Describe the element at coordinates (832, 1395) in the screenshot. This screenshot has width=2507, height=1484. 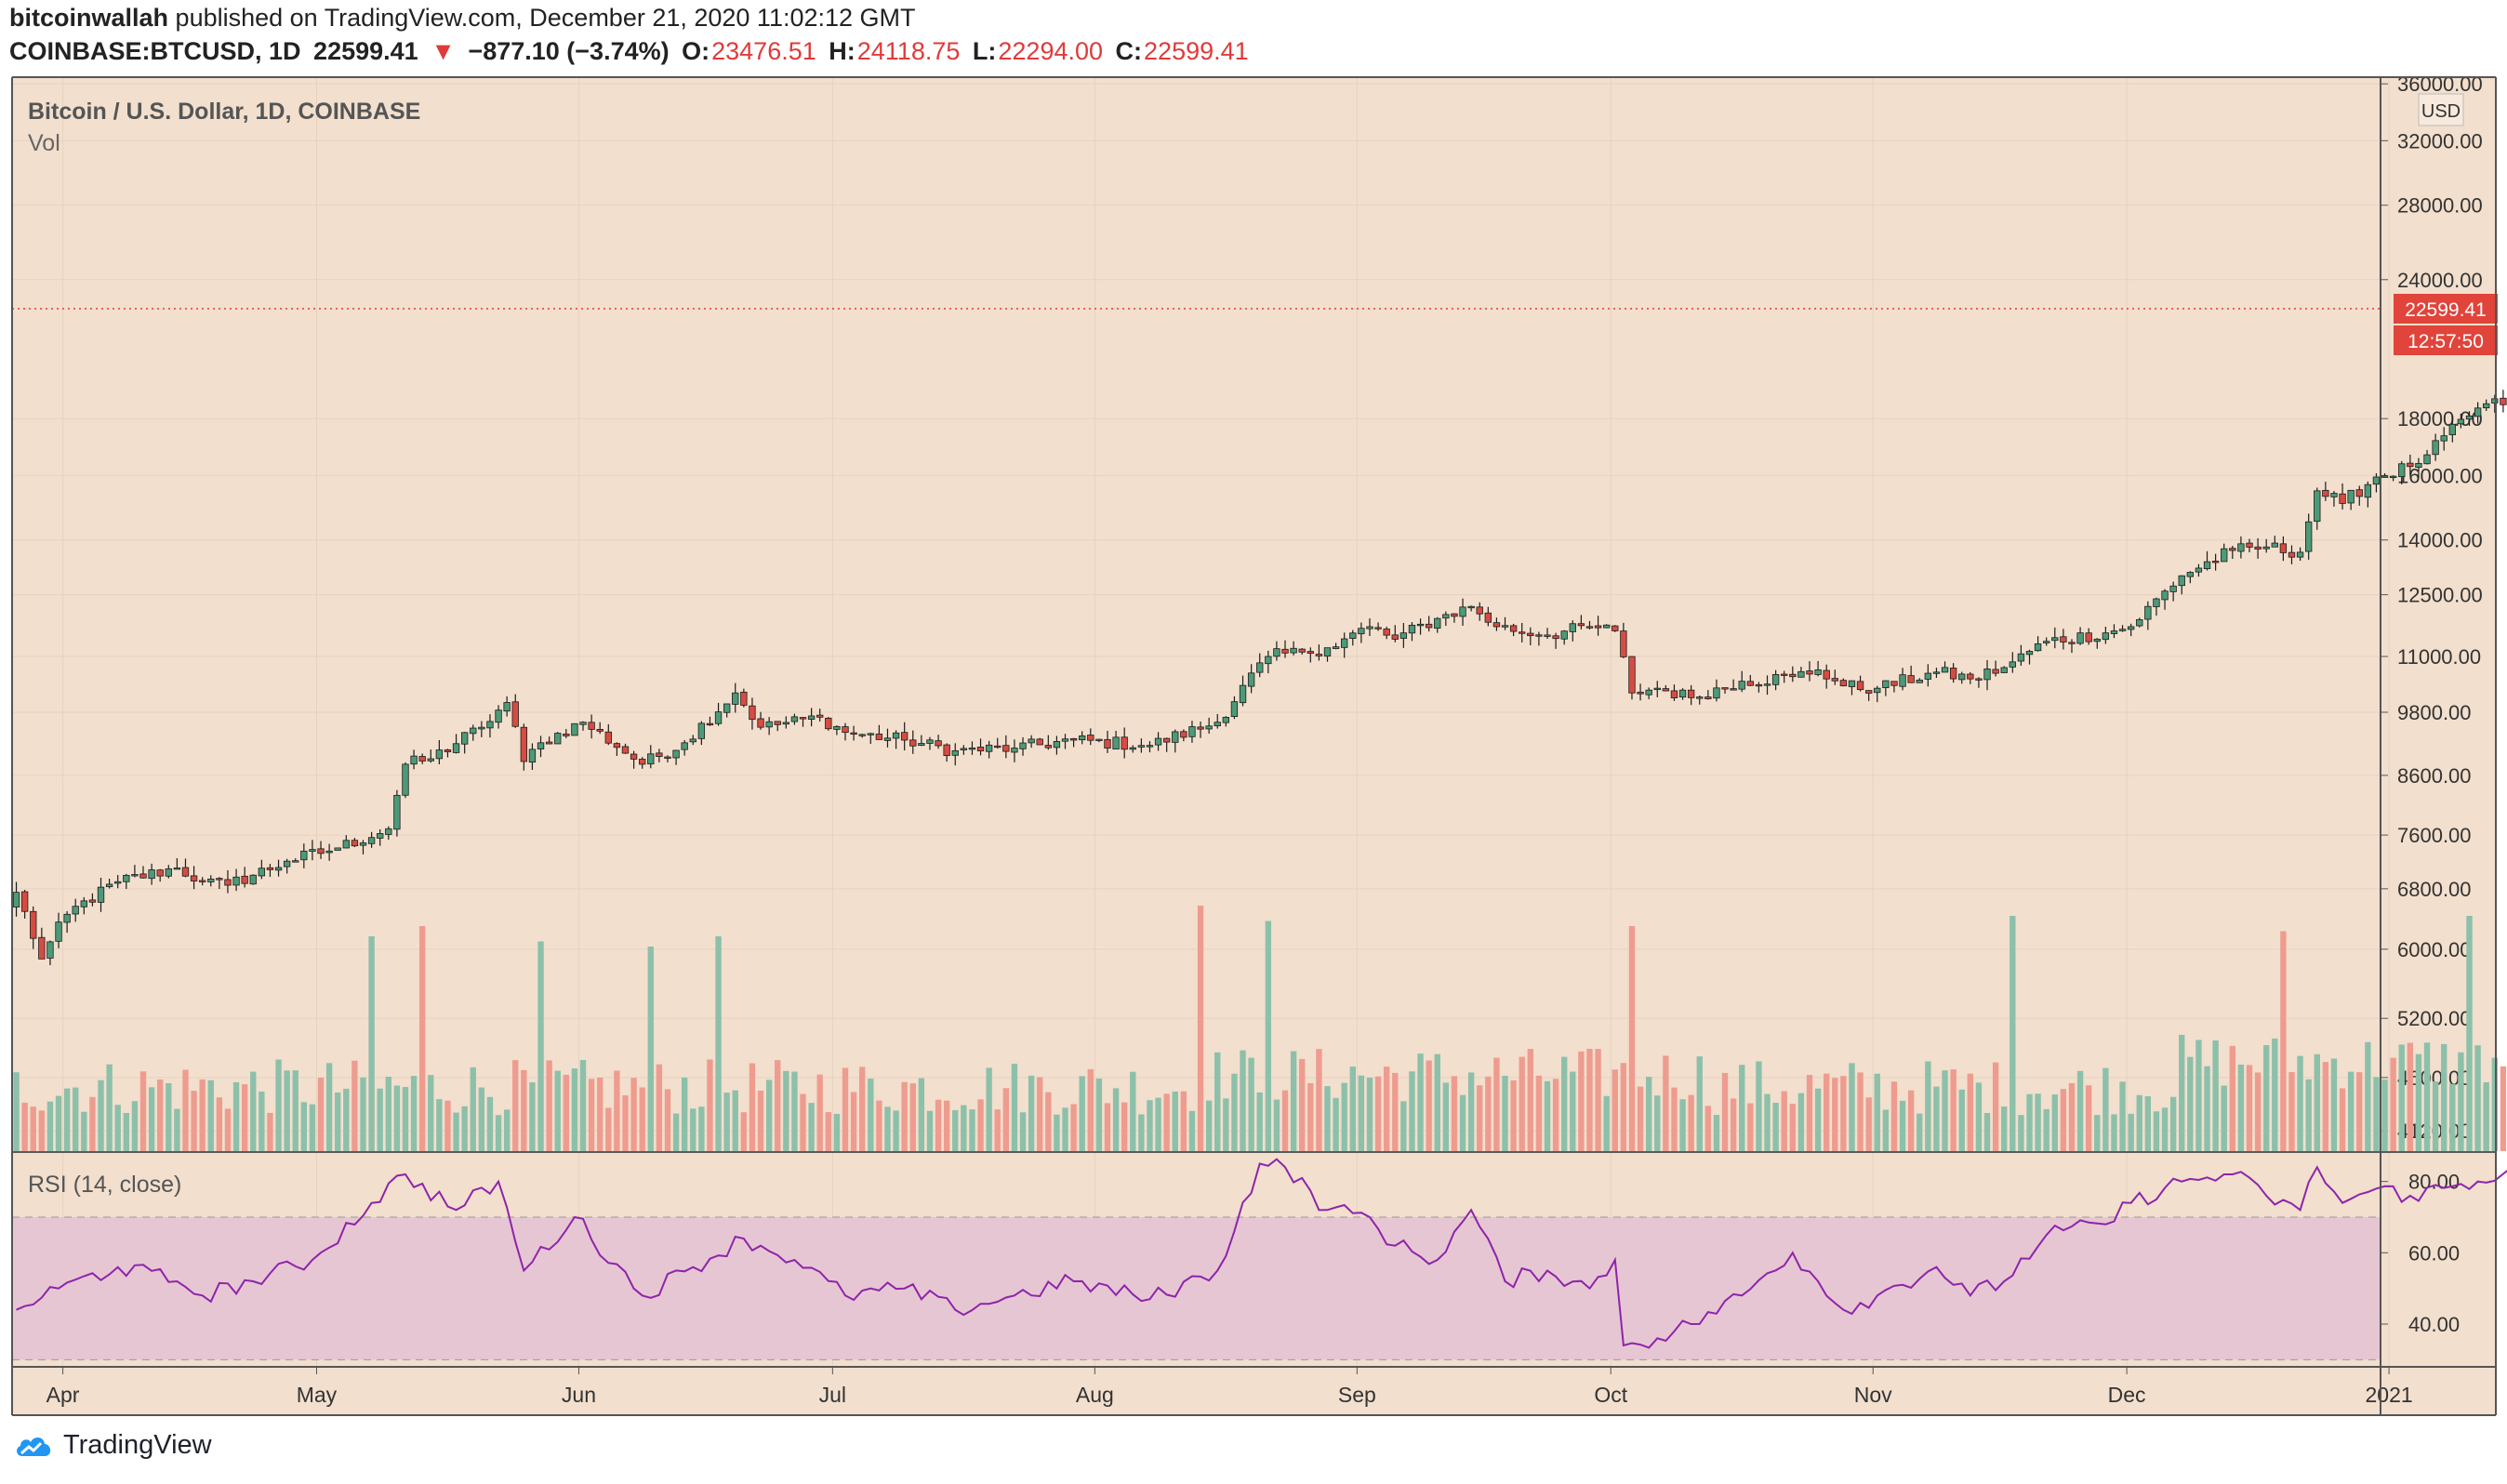
I see `time-tick-label: Jul` at that location.